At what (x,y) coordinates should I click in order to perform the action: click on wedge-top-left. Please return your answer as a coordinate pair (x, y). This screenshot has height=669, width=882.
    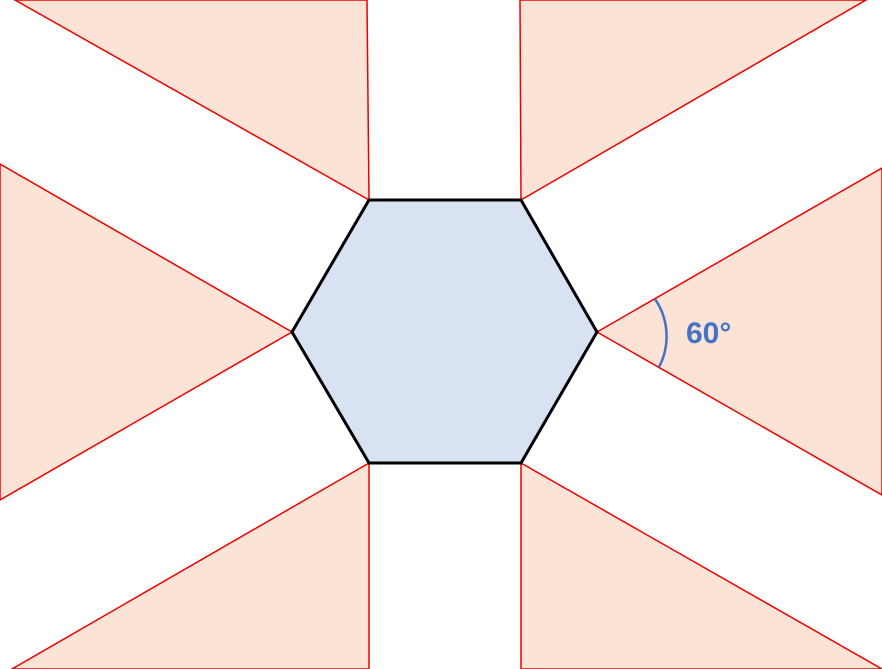
    Looking at the image, I should click on (191, 101).